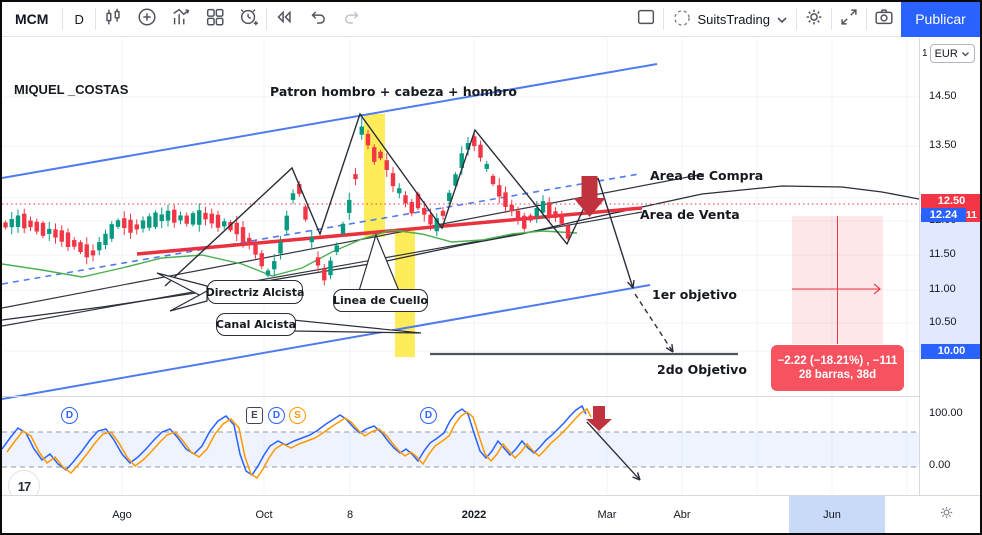 This screenshot has width=982, height=535. I want to click on toolbar-right-group: SuitsTrading Publicar, so click(804, 19).